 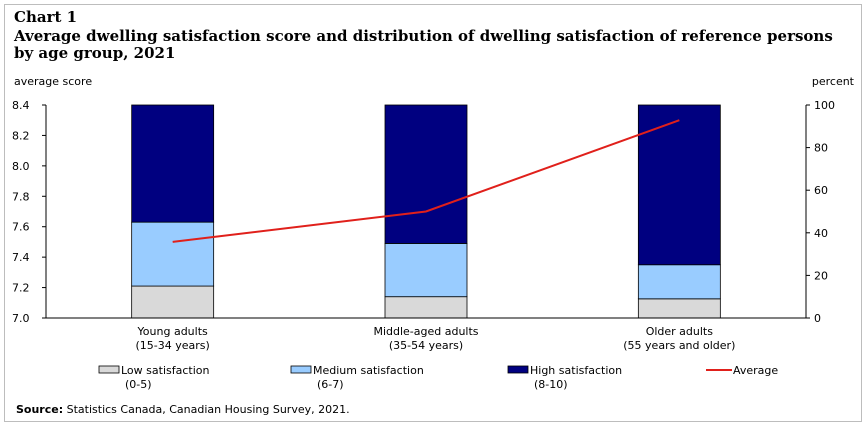 I want to click on legend-sublabel: (6-7), so click(x=330, y=384).